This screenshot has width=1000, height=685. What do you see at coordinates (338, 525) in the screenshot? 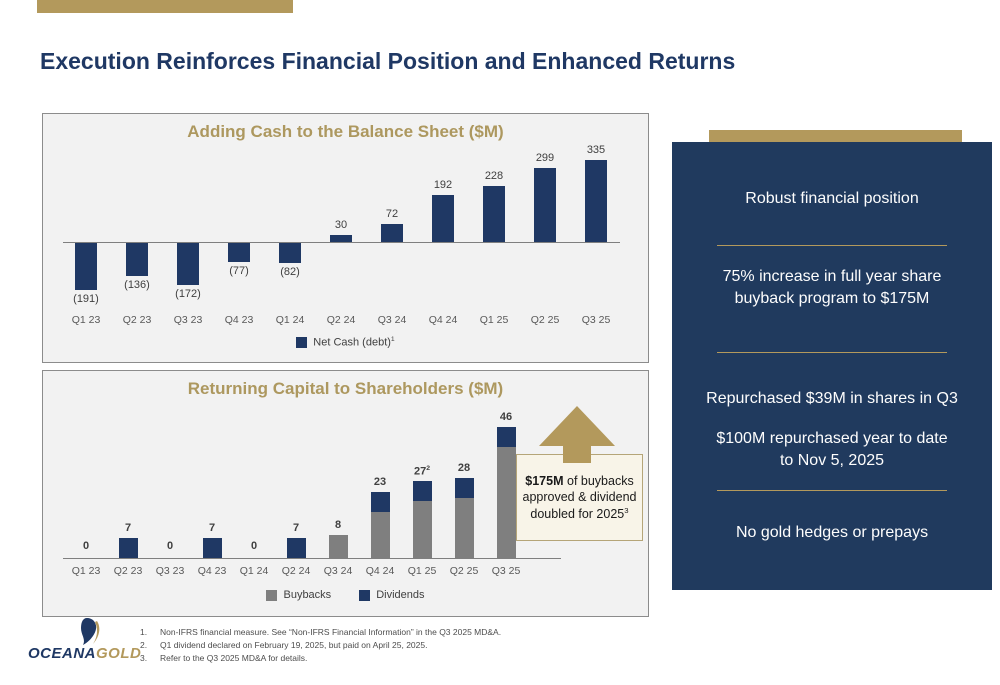
I see `total-value-label: 8` at bounding box center [338, 525].